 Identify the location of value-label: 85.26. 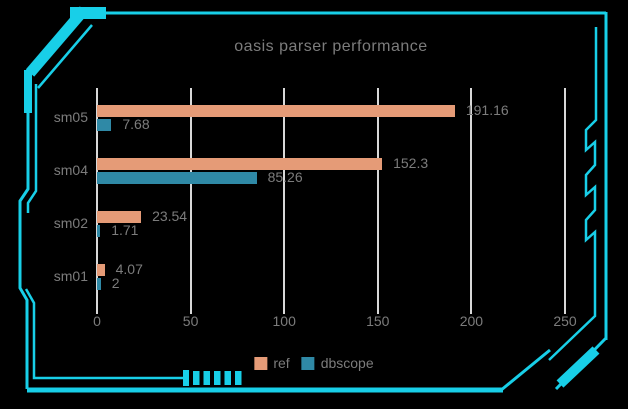
(285, 177).